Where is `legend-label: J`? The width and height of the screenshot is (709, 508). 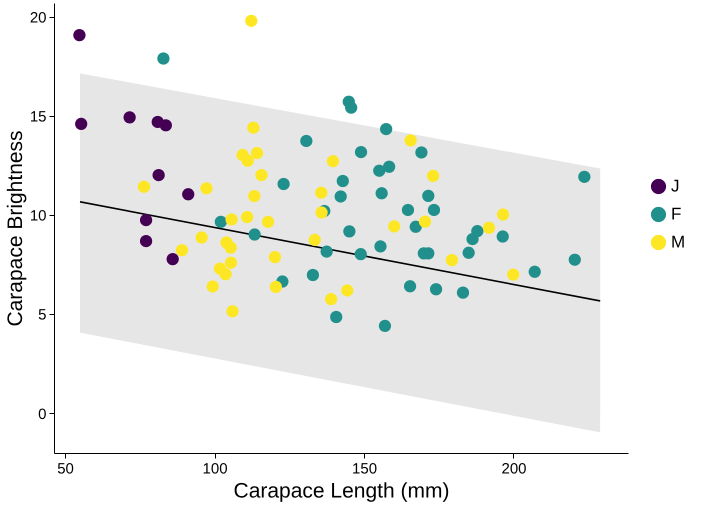 legend-label: J is located at coordinates (675, 186).